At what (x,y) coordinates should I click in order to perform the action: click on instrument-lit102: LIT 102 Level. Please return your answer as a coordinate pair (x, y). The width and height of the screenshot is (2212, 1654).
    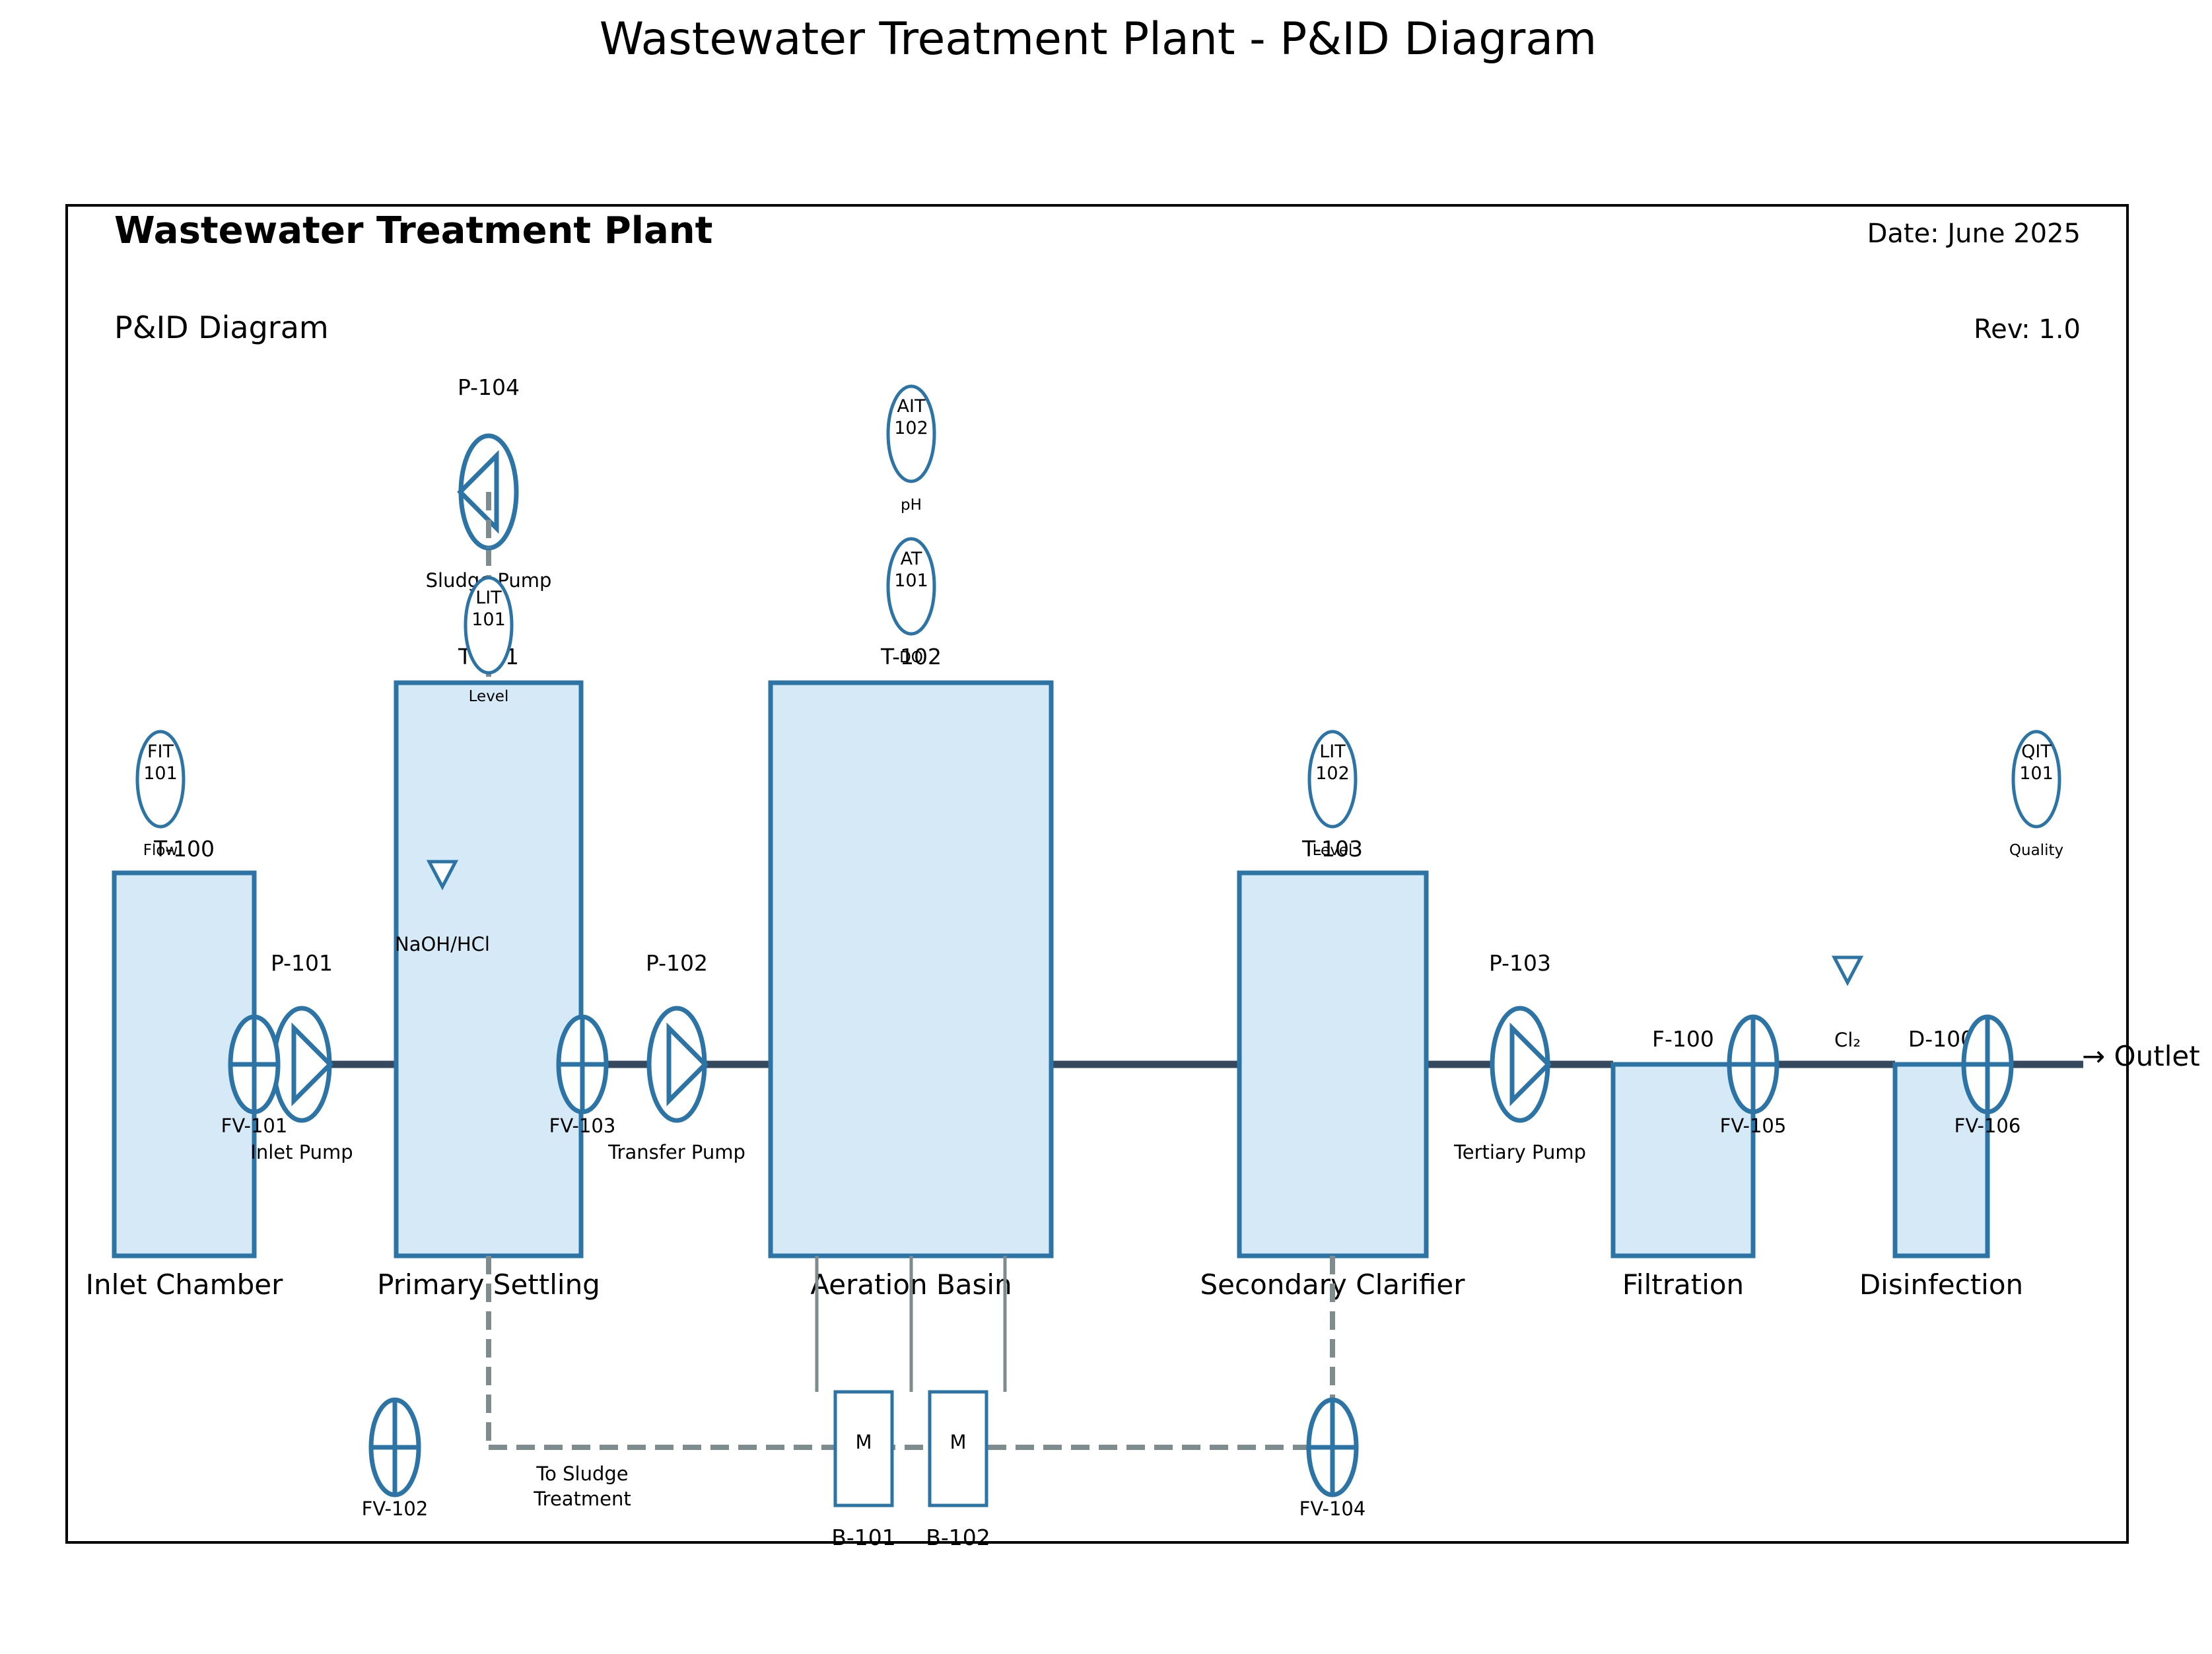
    Looking at the image, I should click on (1333, 794).